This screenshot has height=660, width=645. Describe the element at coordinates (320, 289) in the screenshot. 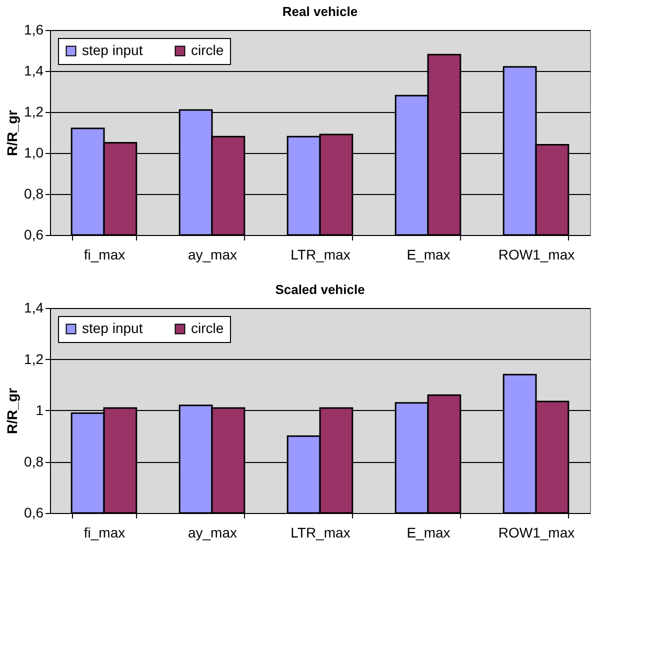

I see `chart-title: Scaled vehicle` at that location.